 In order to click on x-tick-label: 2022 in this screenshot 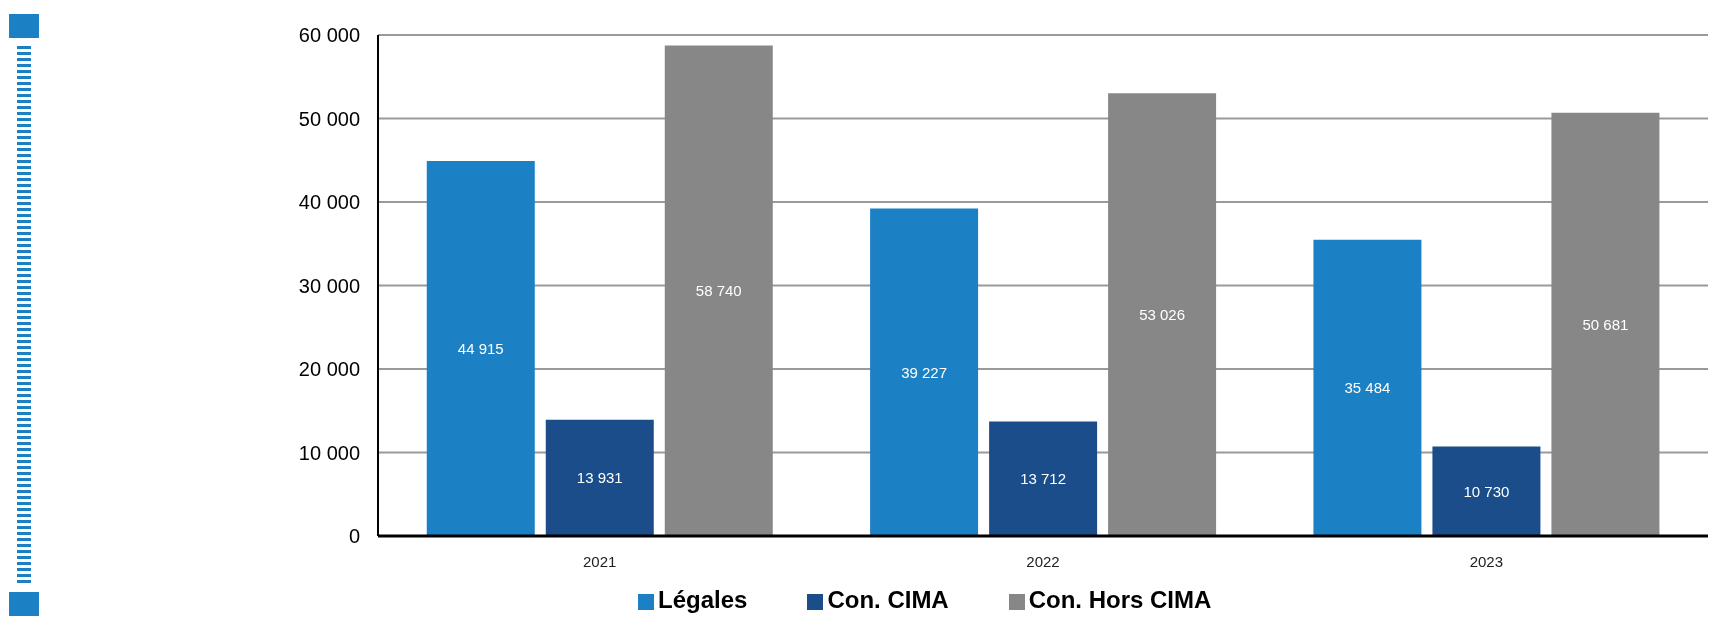, I will do `click(1043, 561)`.